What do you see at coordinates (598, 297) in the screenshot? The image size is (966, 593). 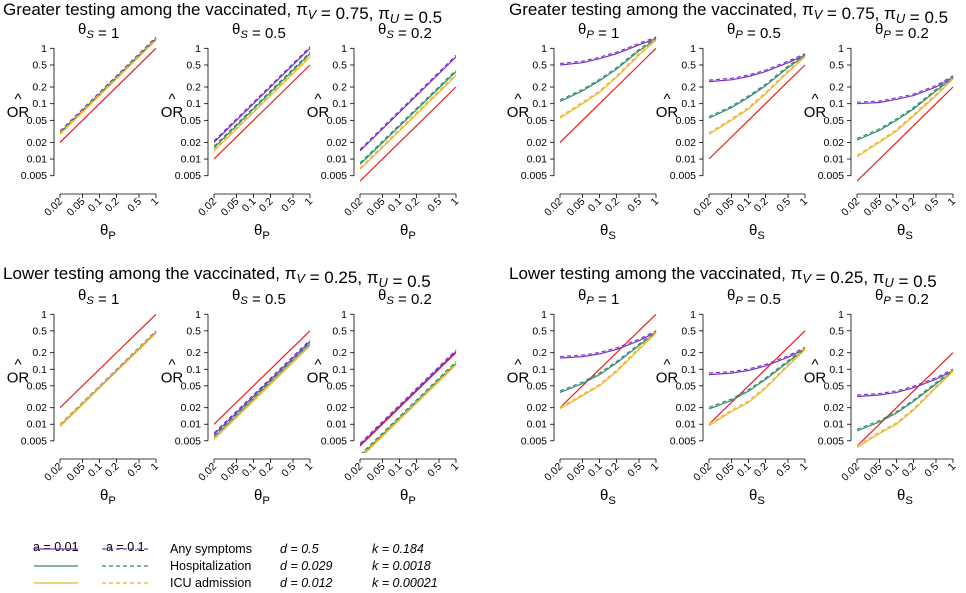 I see `panel-title: θP = 1` at bounding box center [598, 297].